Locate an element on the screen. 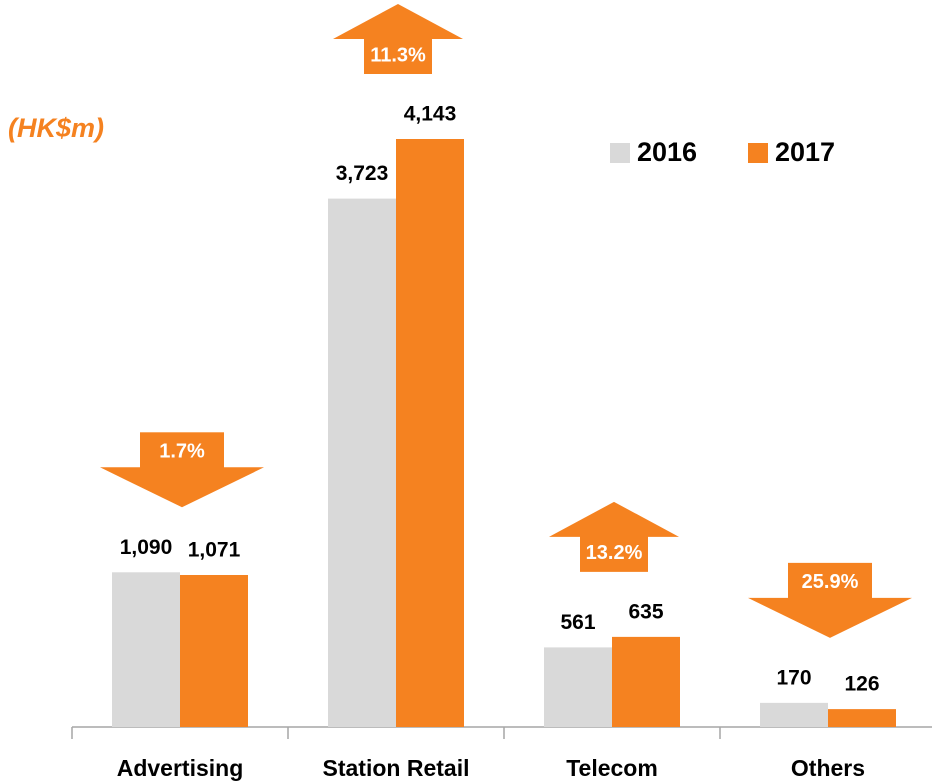 The image size is (932, 782). x-tick-label: Station Retail is located at coordinates (396, 768).